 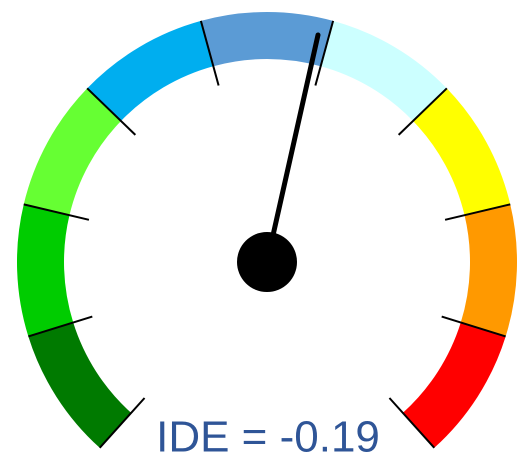 I want to click on gauge-label: IDE = -0.19, so click(x=268, y=437).